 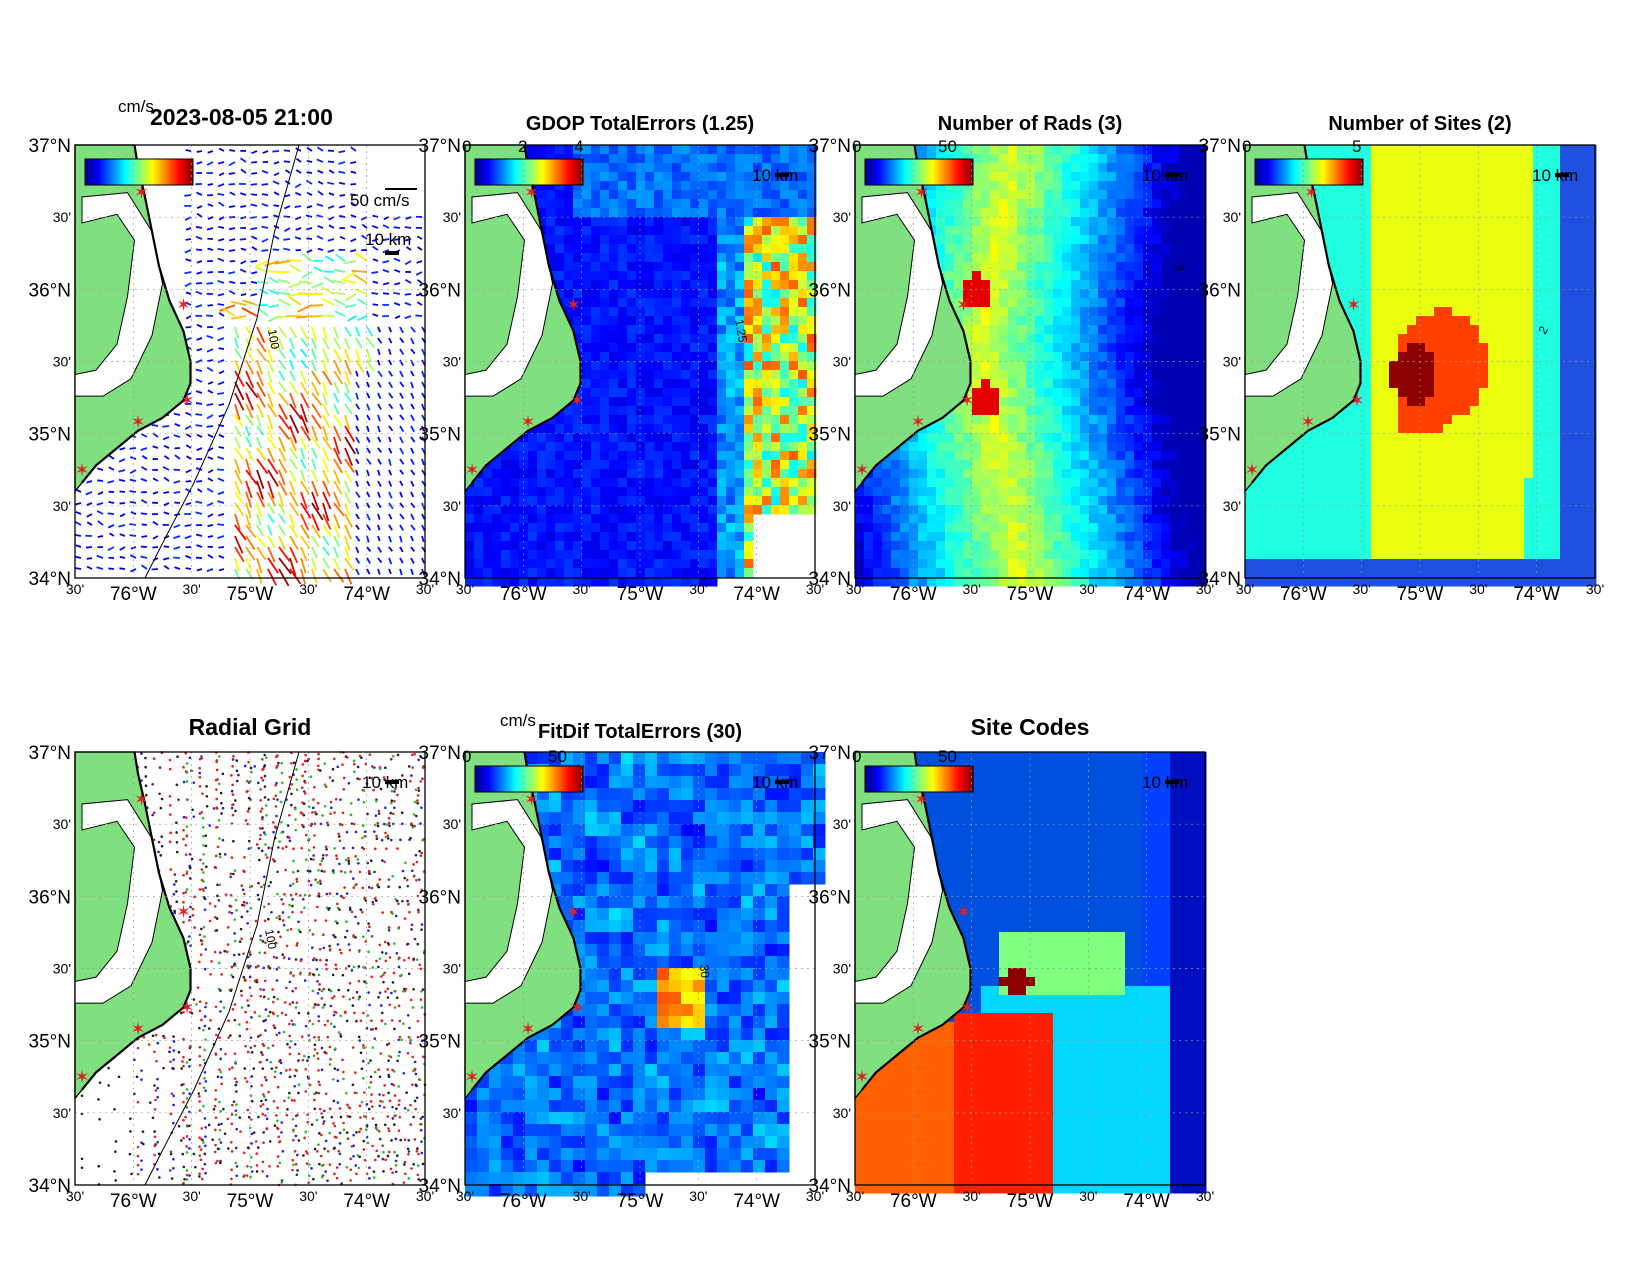 I want to click on currents-scalebar-label: 10 km, so click(x=388, y=239).